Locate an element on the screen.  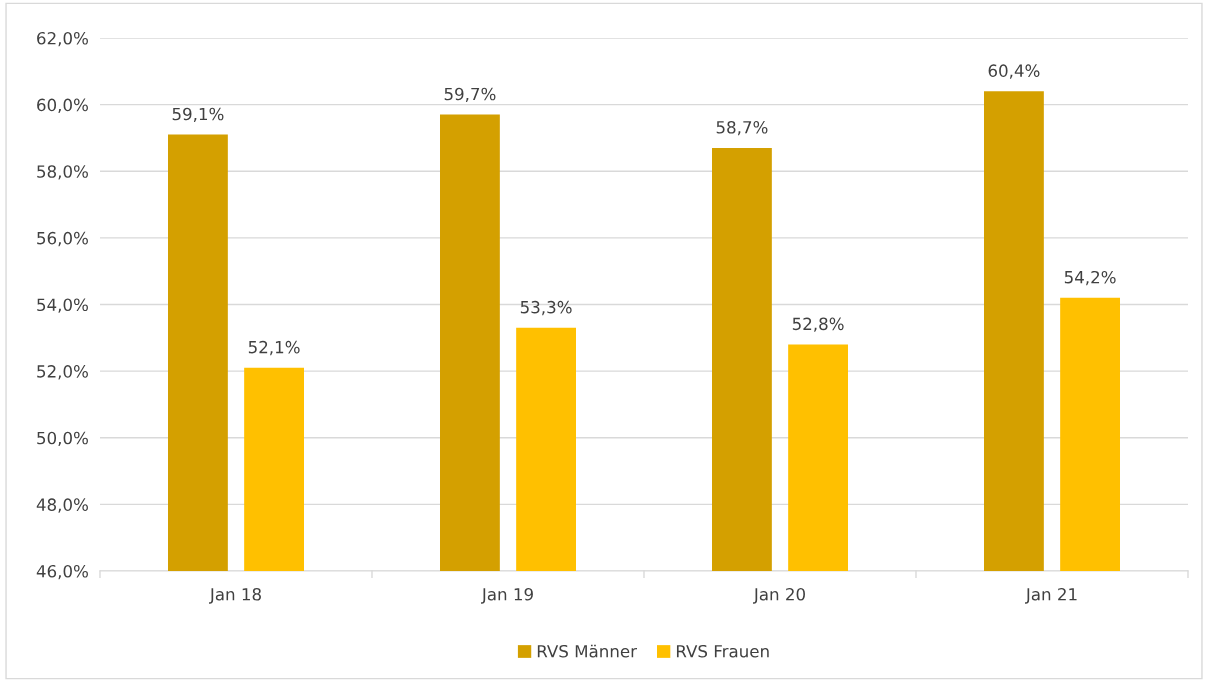
y-tick-label: 46,0% is located at coordinates (62, 572).